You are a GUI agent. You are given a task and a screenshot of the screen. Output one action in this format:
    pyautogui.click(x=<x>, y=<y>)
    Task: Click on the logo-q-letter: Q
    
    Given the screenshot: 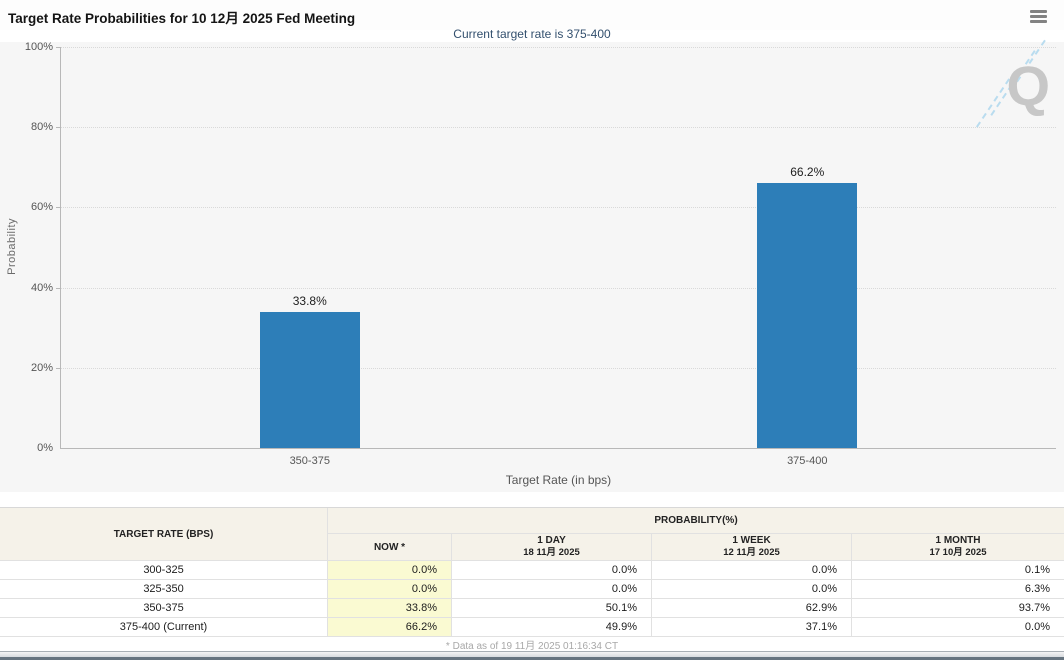 What is the action you would take?
    pyautogui.click(x=1028, y=85)
    